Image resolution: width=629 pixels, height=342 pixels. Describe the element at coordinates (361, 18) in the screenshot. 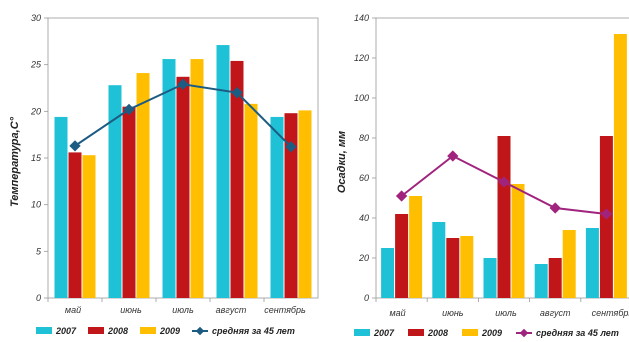

I see `y-tick-label: 140` at that location.